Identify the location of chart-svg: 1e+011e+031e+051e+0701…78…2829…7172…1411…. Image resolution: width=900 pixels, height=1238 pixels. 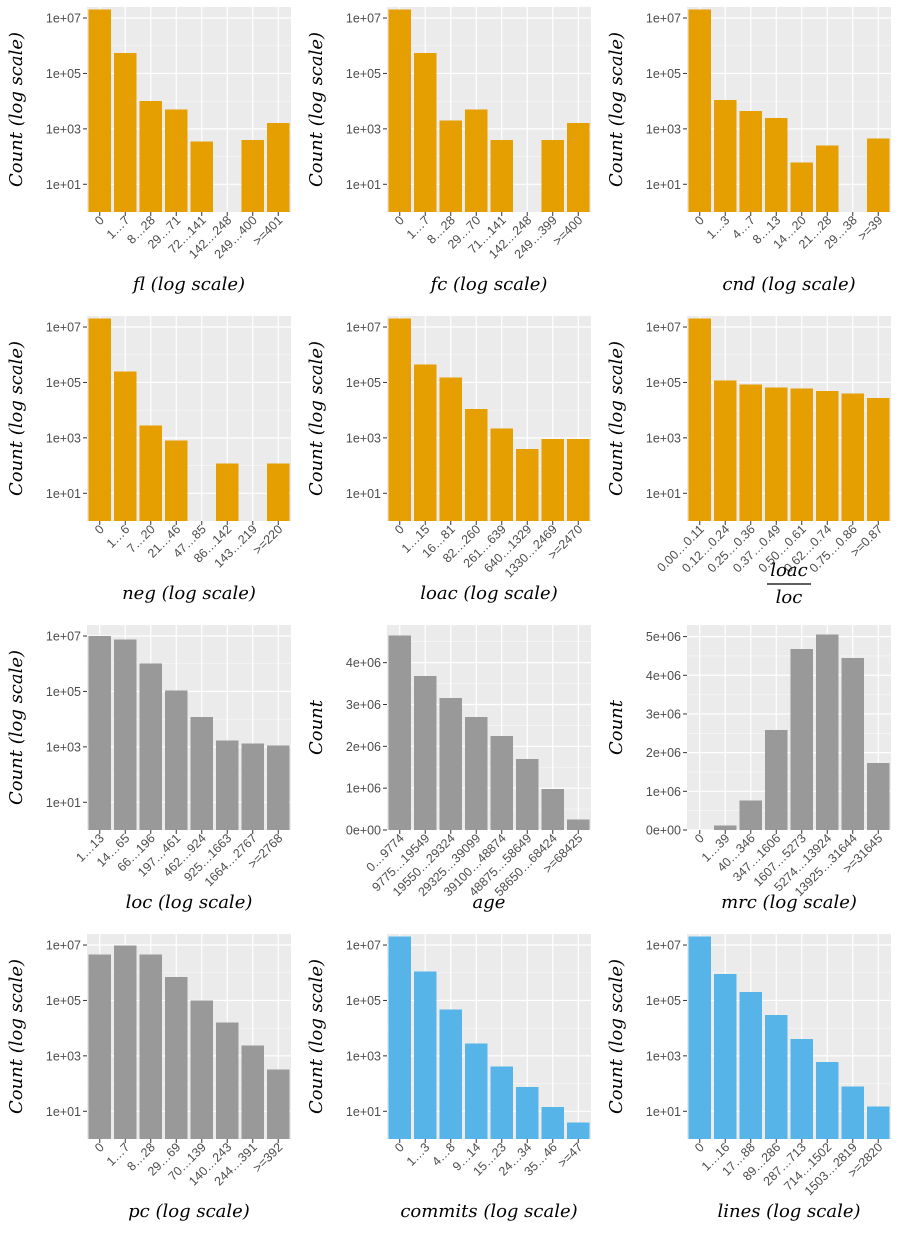
(148, 151).